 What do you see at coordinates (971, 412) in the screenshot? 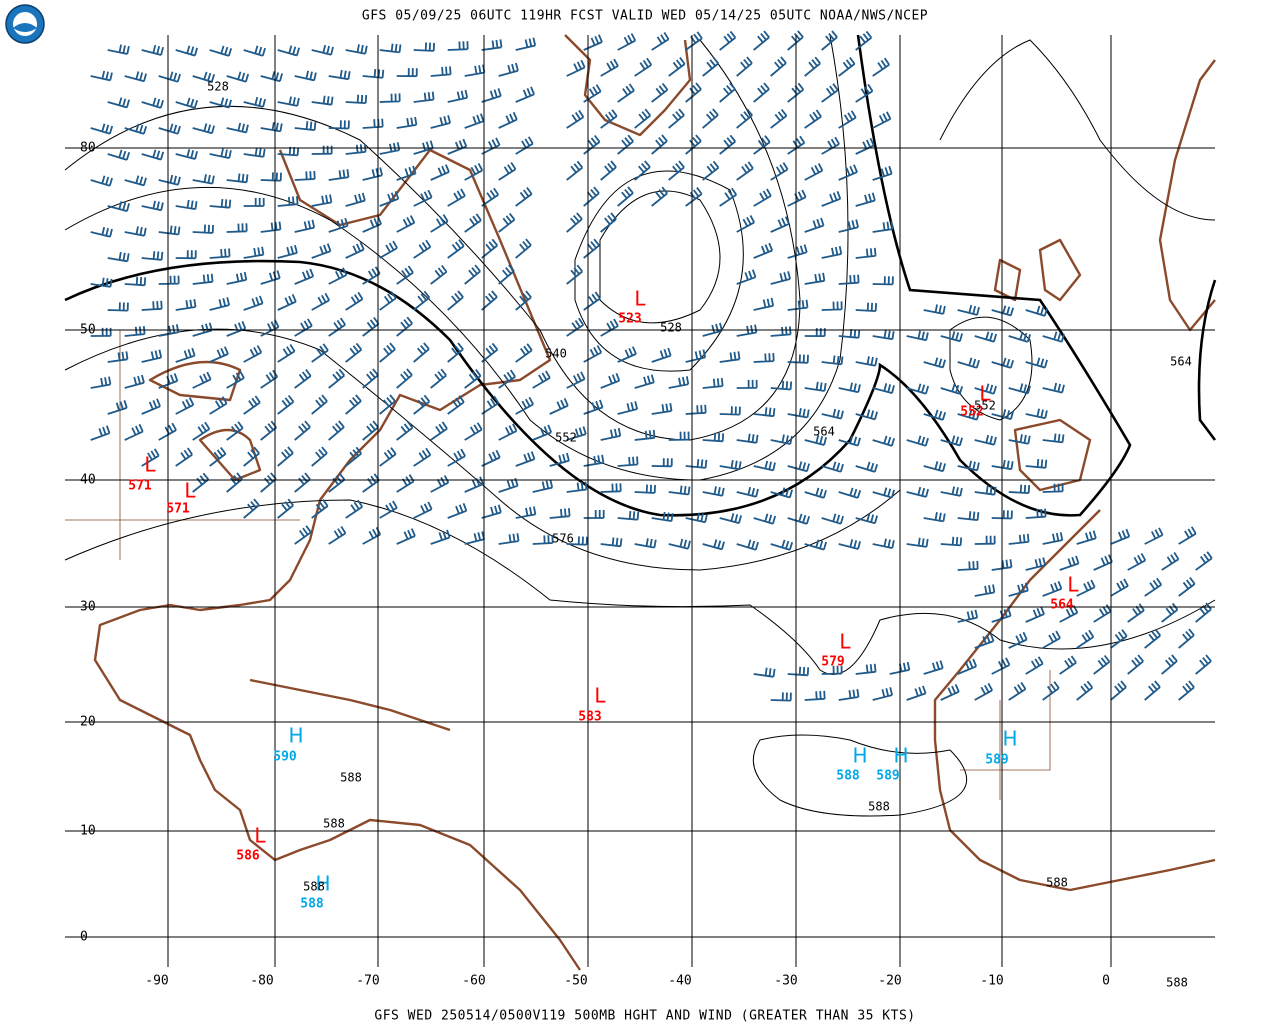
I see `center-value: 552` at bounding box center [971, 412].